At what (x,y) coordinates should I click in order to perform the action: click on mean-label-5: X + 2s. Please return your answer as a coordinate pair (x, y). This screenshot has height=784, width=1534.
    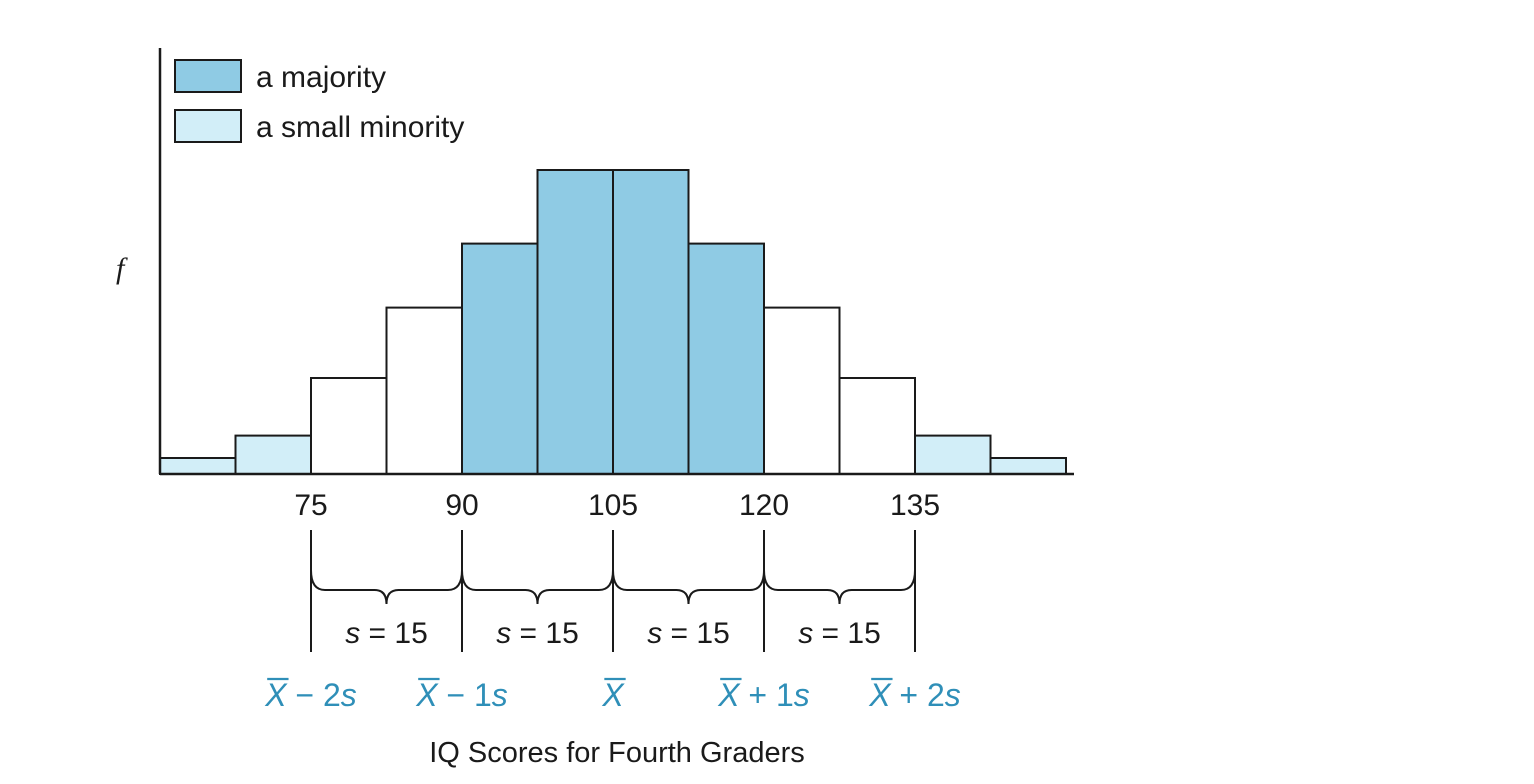
    Looking at the image, I should click on (914, 695).